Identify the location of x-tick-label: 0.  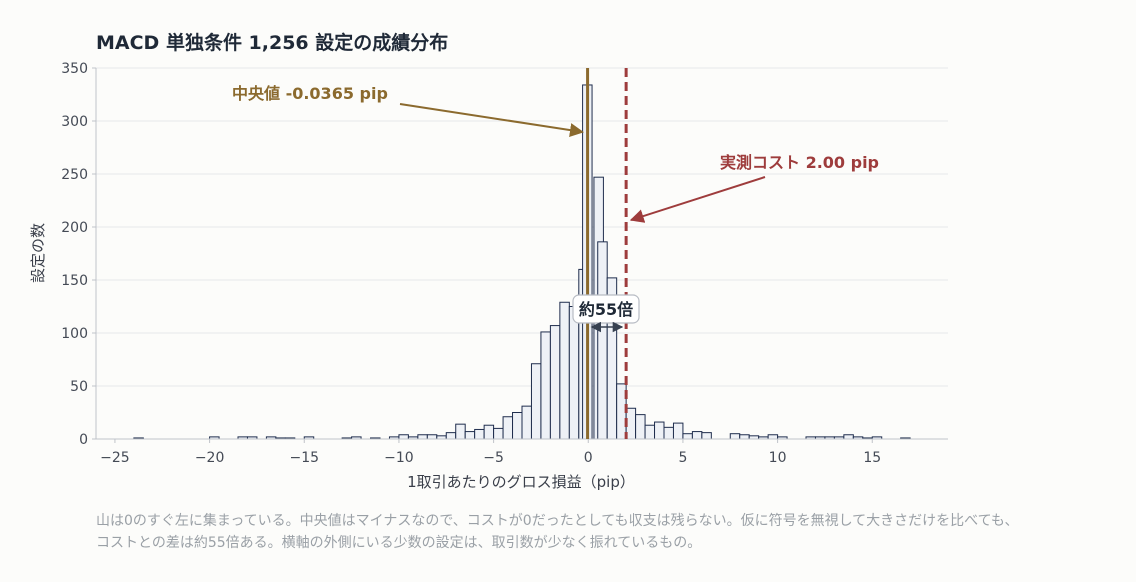
(588, 458).